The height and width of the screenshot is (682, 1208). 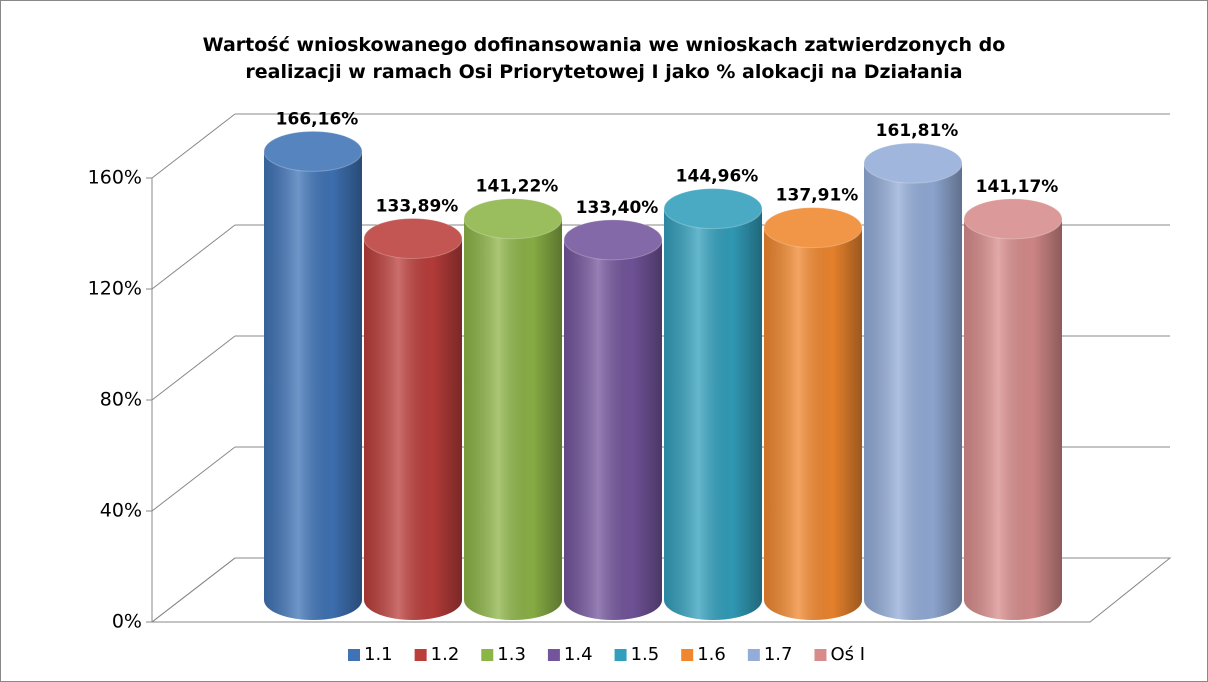 What do you see at coordinates (717, 177) in the screenshot?
I see `data-label: 144,96%` at bounding box center [717, 177].